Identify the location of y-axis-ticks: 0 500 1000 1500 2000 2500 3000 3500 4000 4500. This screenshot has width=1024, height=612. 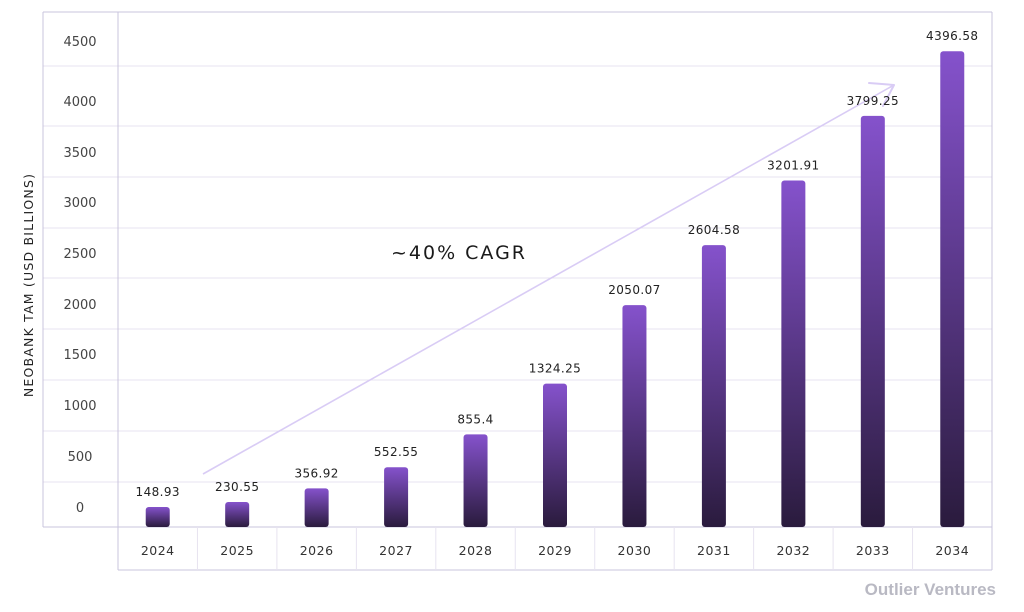
(79, 275).